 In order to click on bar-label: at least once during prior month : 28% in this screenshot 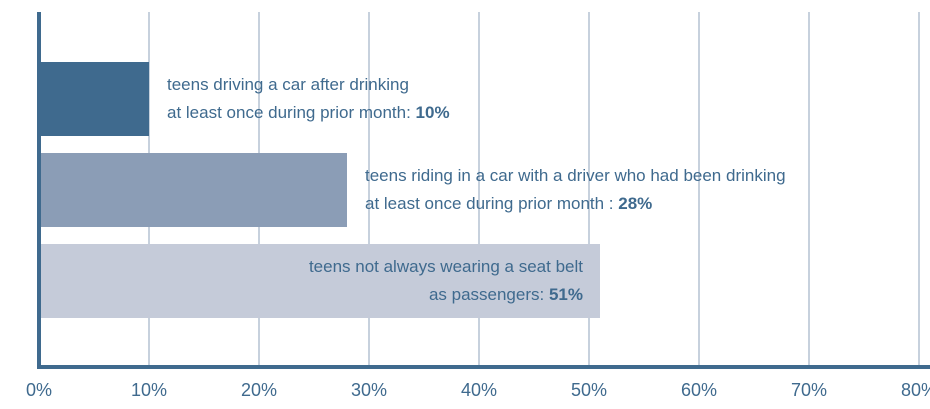, I will do `click(508, 203)`.